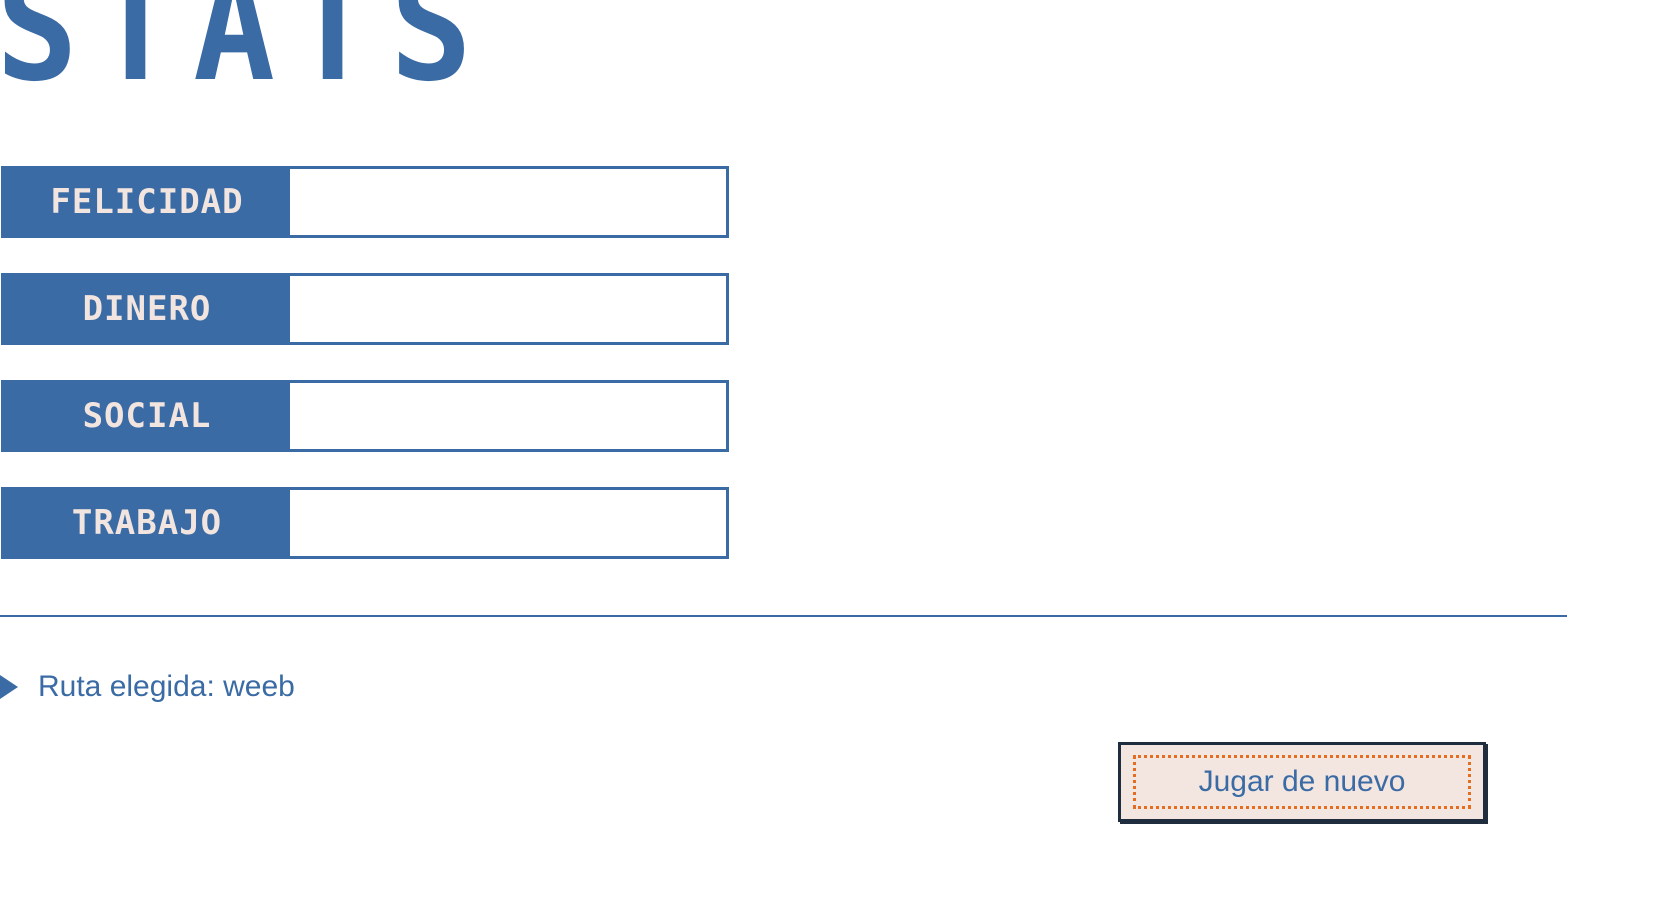  Describe the element at coordinates (508, 309) in the screenshot. I see `stat-bar-dinero` at that location.